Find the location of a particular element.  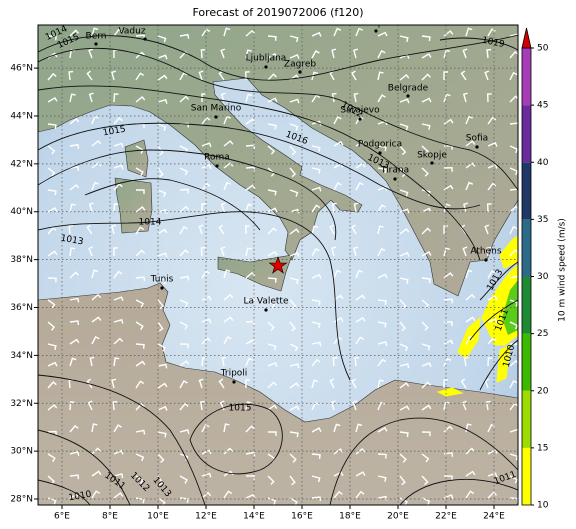

isobar-label: 1014 is located at coordinates (150, 223).